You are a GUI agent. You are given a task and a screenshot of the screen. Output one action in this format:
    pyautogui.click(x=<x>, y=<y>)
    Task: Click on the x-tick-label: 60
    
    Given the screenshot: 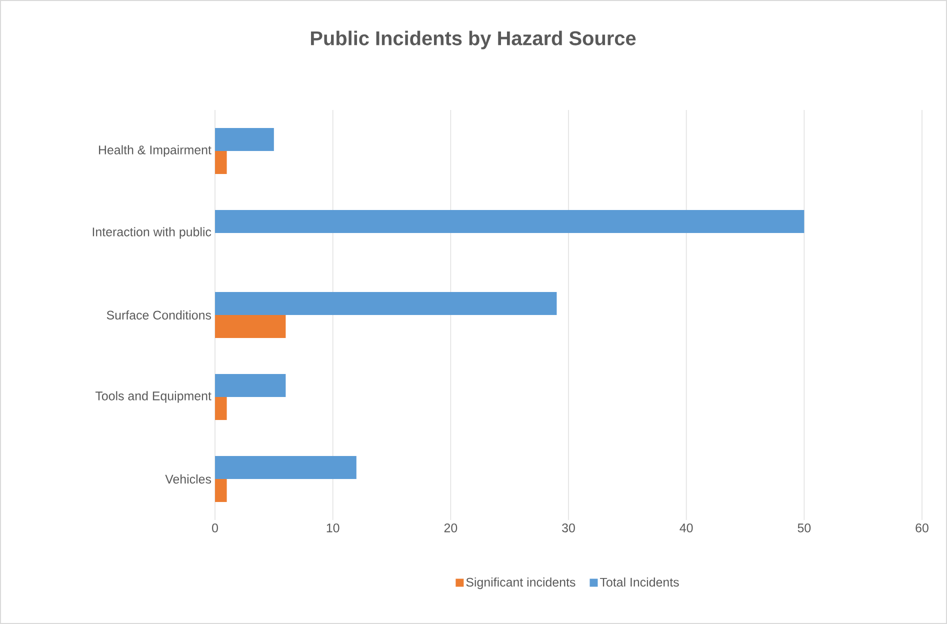 What is the action you would take?
    pyautogui.click(x=922, y=528)
    